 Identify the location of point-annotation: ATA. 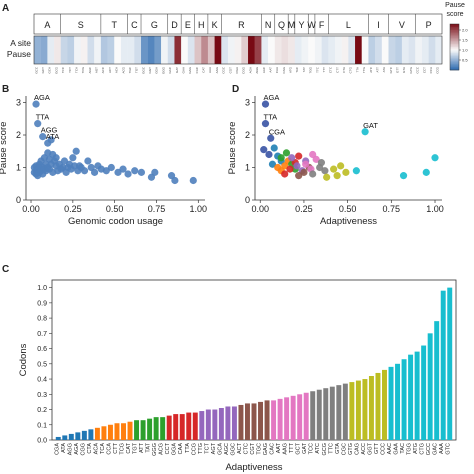
(52, 136).